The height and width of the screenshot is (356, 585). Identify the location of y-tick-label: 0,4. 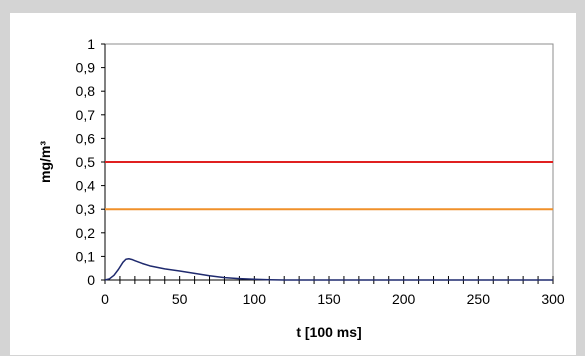
(86, 186).